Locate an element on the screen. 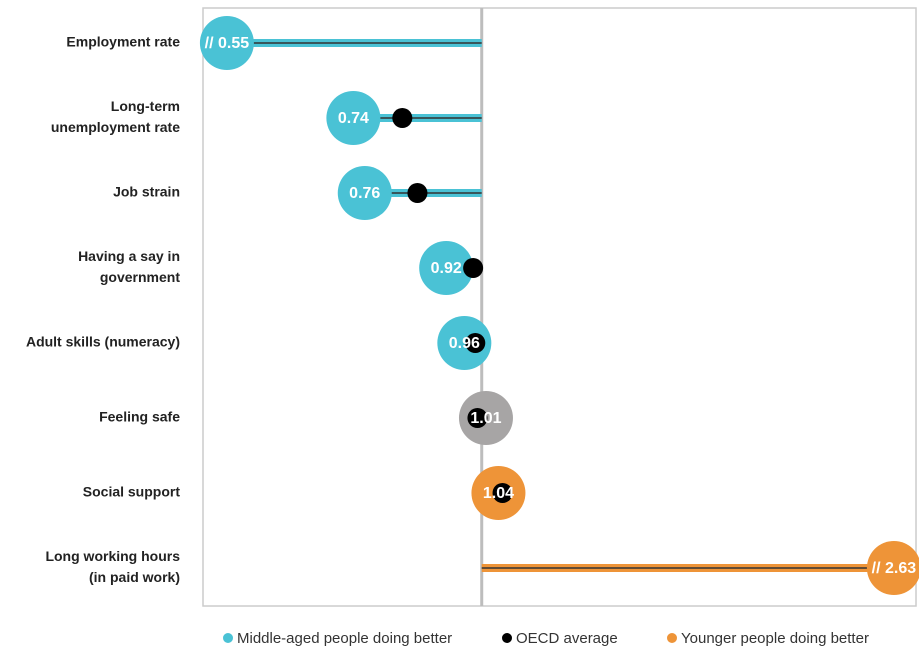 Image resolution: width=919 pixels, height=658 pixels. category-label: Long working hours is located at coordinates (112, 556).